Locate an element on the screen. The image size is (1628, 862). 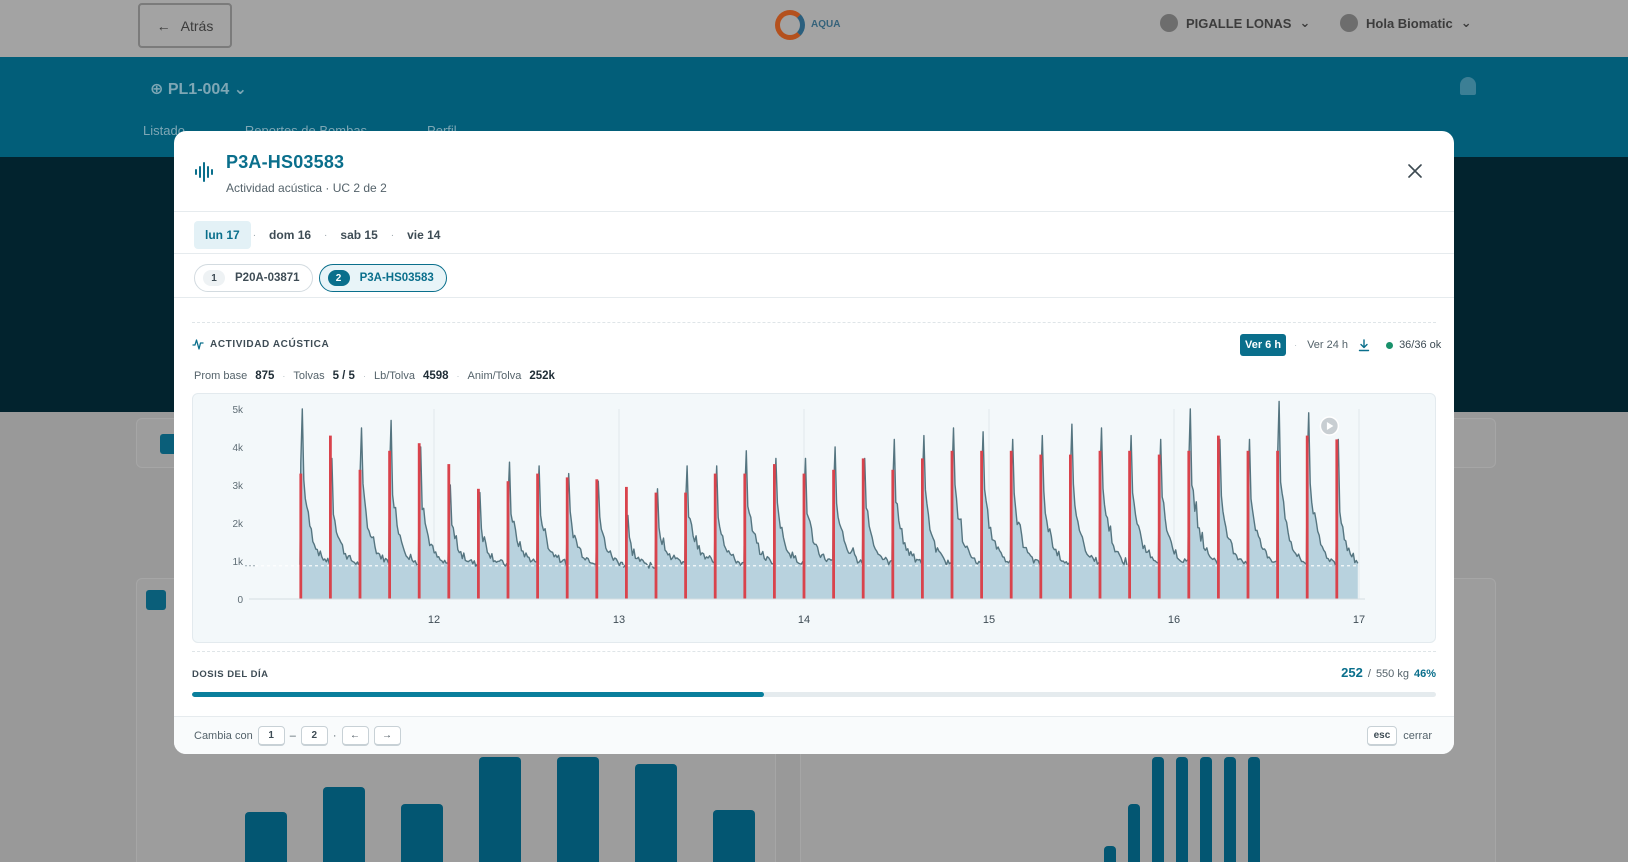
close-label: cerrar is located at coordinates (1417, 736).